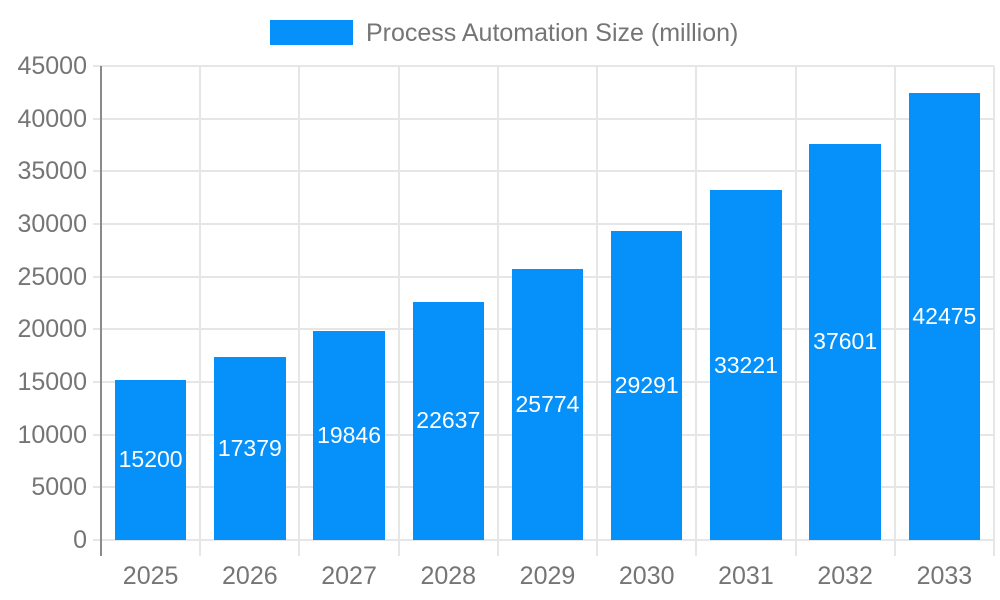 This screenshot has width=1000, height=600. I want to click on y-axis-label: 35000, so click(52, 171).